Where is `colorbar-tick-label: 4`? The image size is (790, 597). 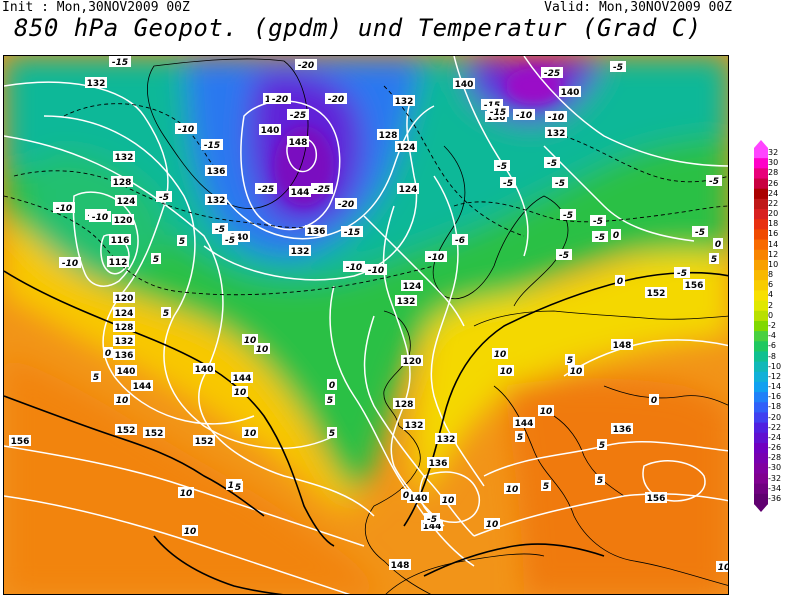
colorbar-tick-label: 4 is located at coordinates (771, 295).